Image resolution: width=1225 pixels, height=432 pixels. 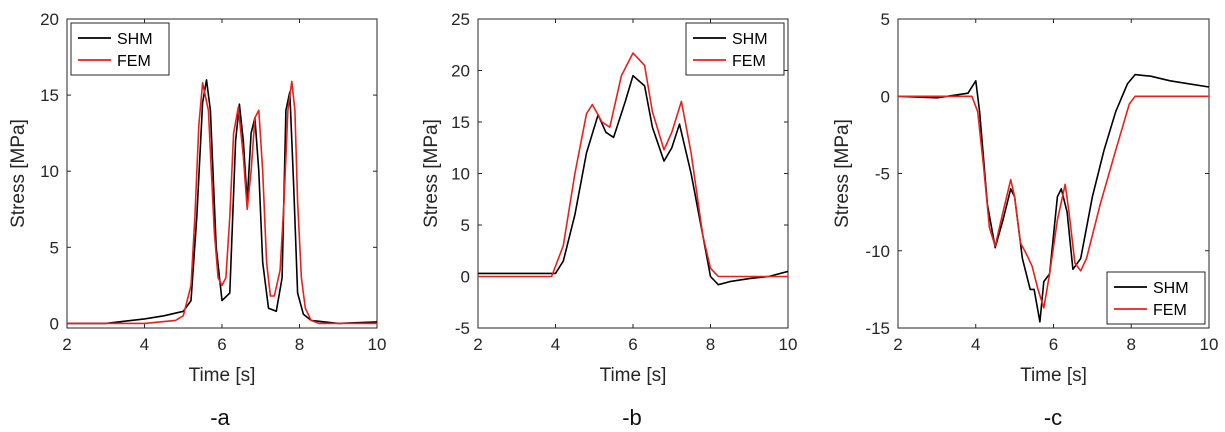 I want to click on y-tick-label: 25, so click(x=460, y=19).